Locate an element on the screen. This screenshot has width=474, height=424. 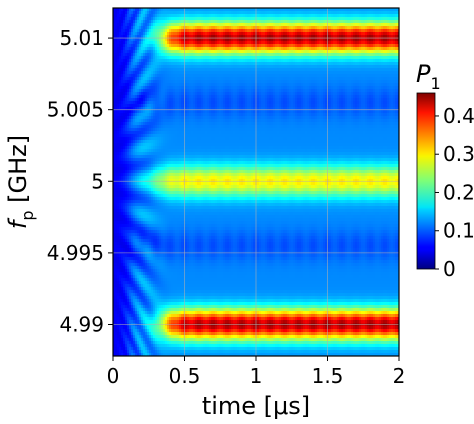
y-tick-label: 4.995 is located at coordinates (75, 253).